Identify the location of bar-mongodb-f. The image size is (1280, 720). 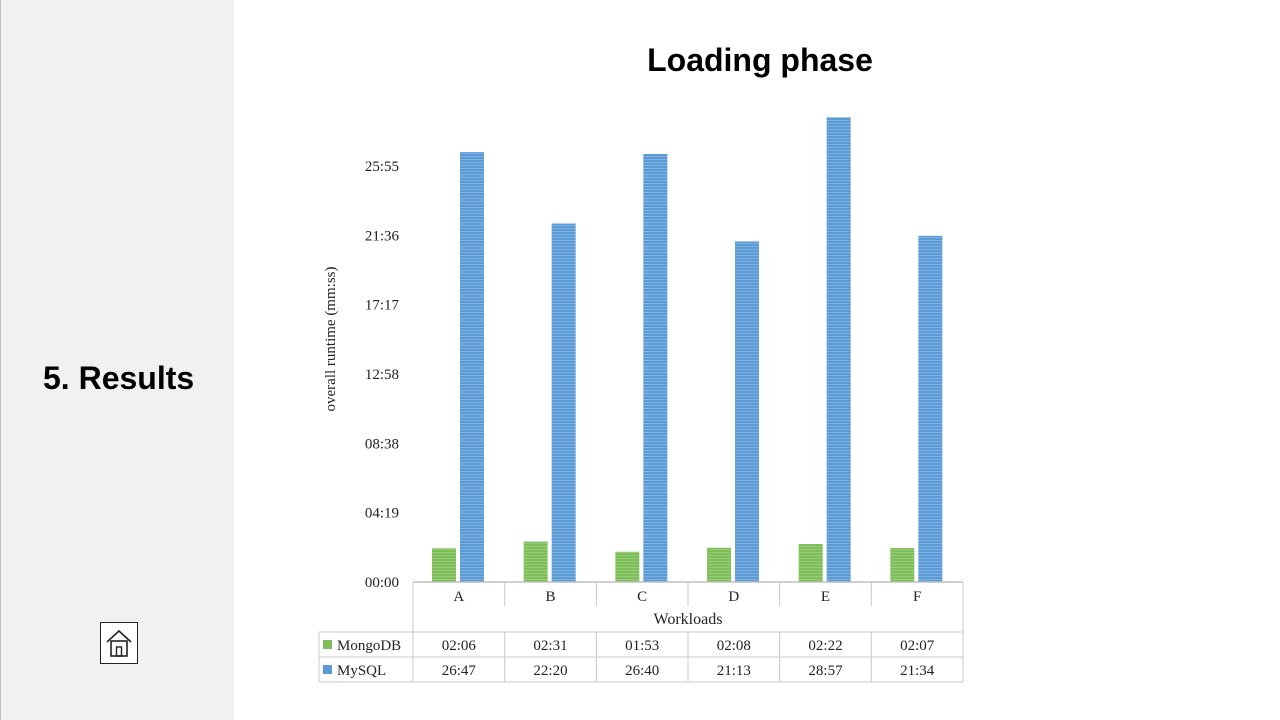
(902, 565).